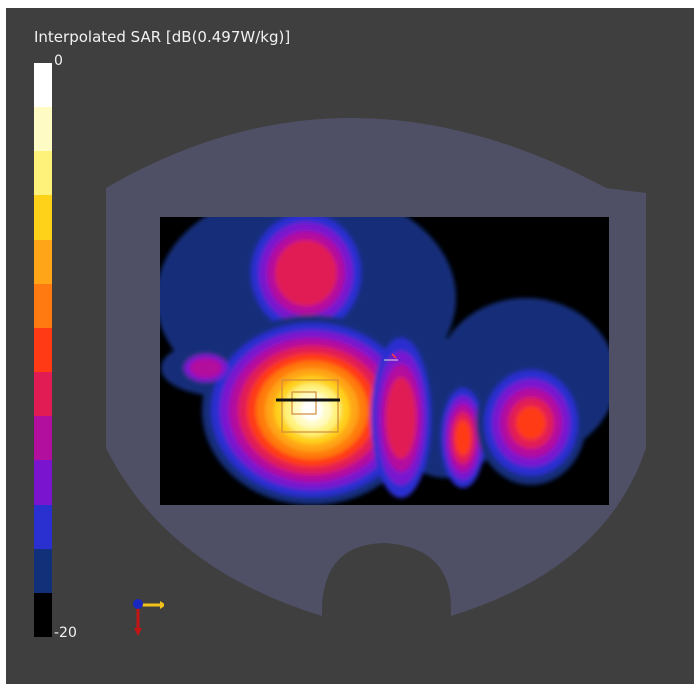 Image resolution: width=696 pixels, height=685 pixels. I want to click on small-marker, so click(391, 357).